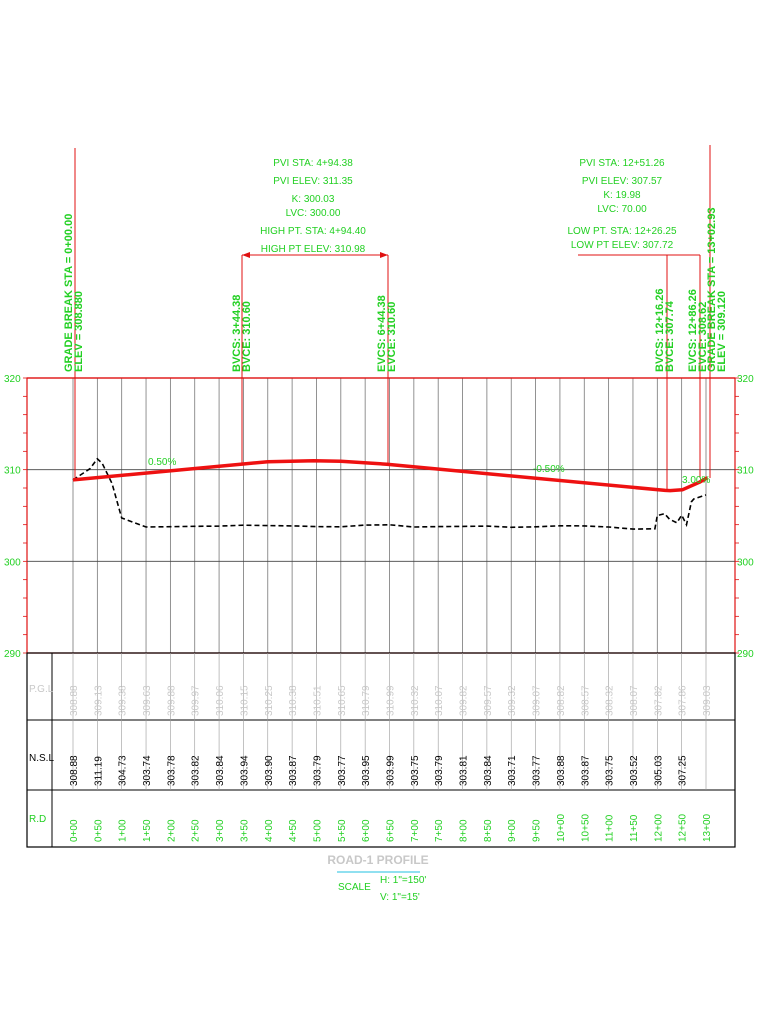  Describe the element at coordinates (220, 830) in the screenshot. I see `station-label: 3+00` at that location.